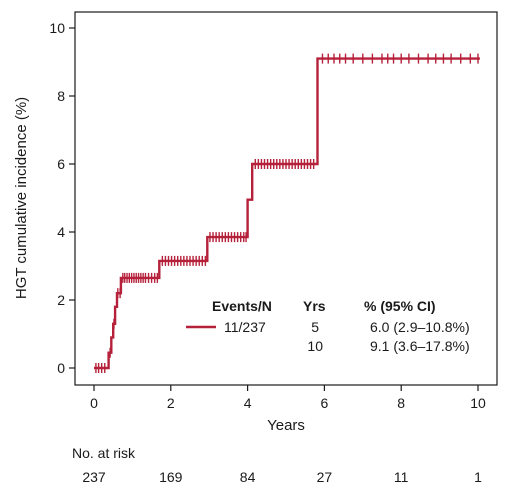  What do you see at coordinates (315, 327) in the screenshot?
I see `legend-row-1-yrs: 5` at bounding box center [315, 327].